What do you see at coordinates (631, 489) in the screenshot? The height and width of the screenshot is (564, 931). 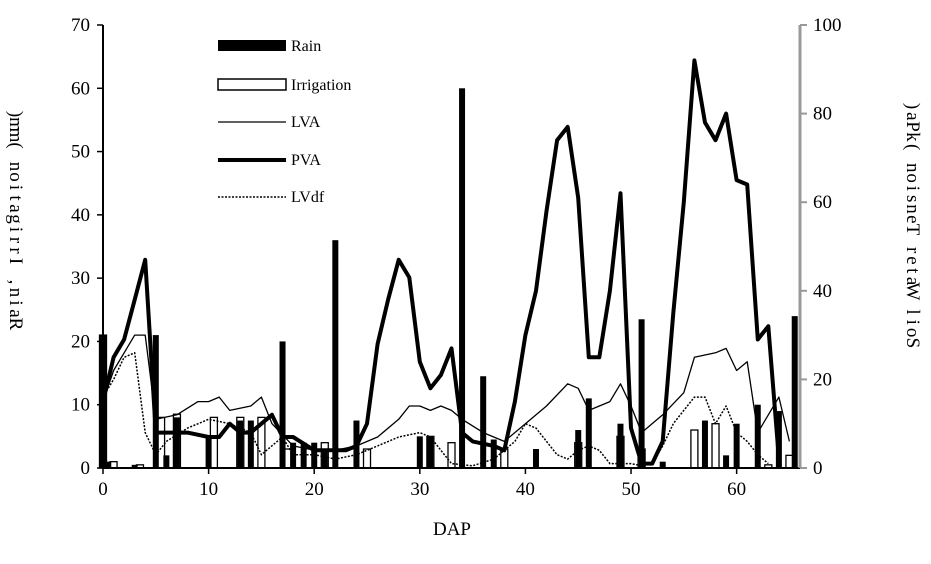 I see `x-tick-label: 50` at bounding box center [631, 489].